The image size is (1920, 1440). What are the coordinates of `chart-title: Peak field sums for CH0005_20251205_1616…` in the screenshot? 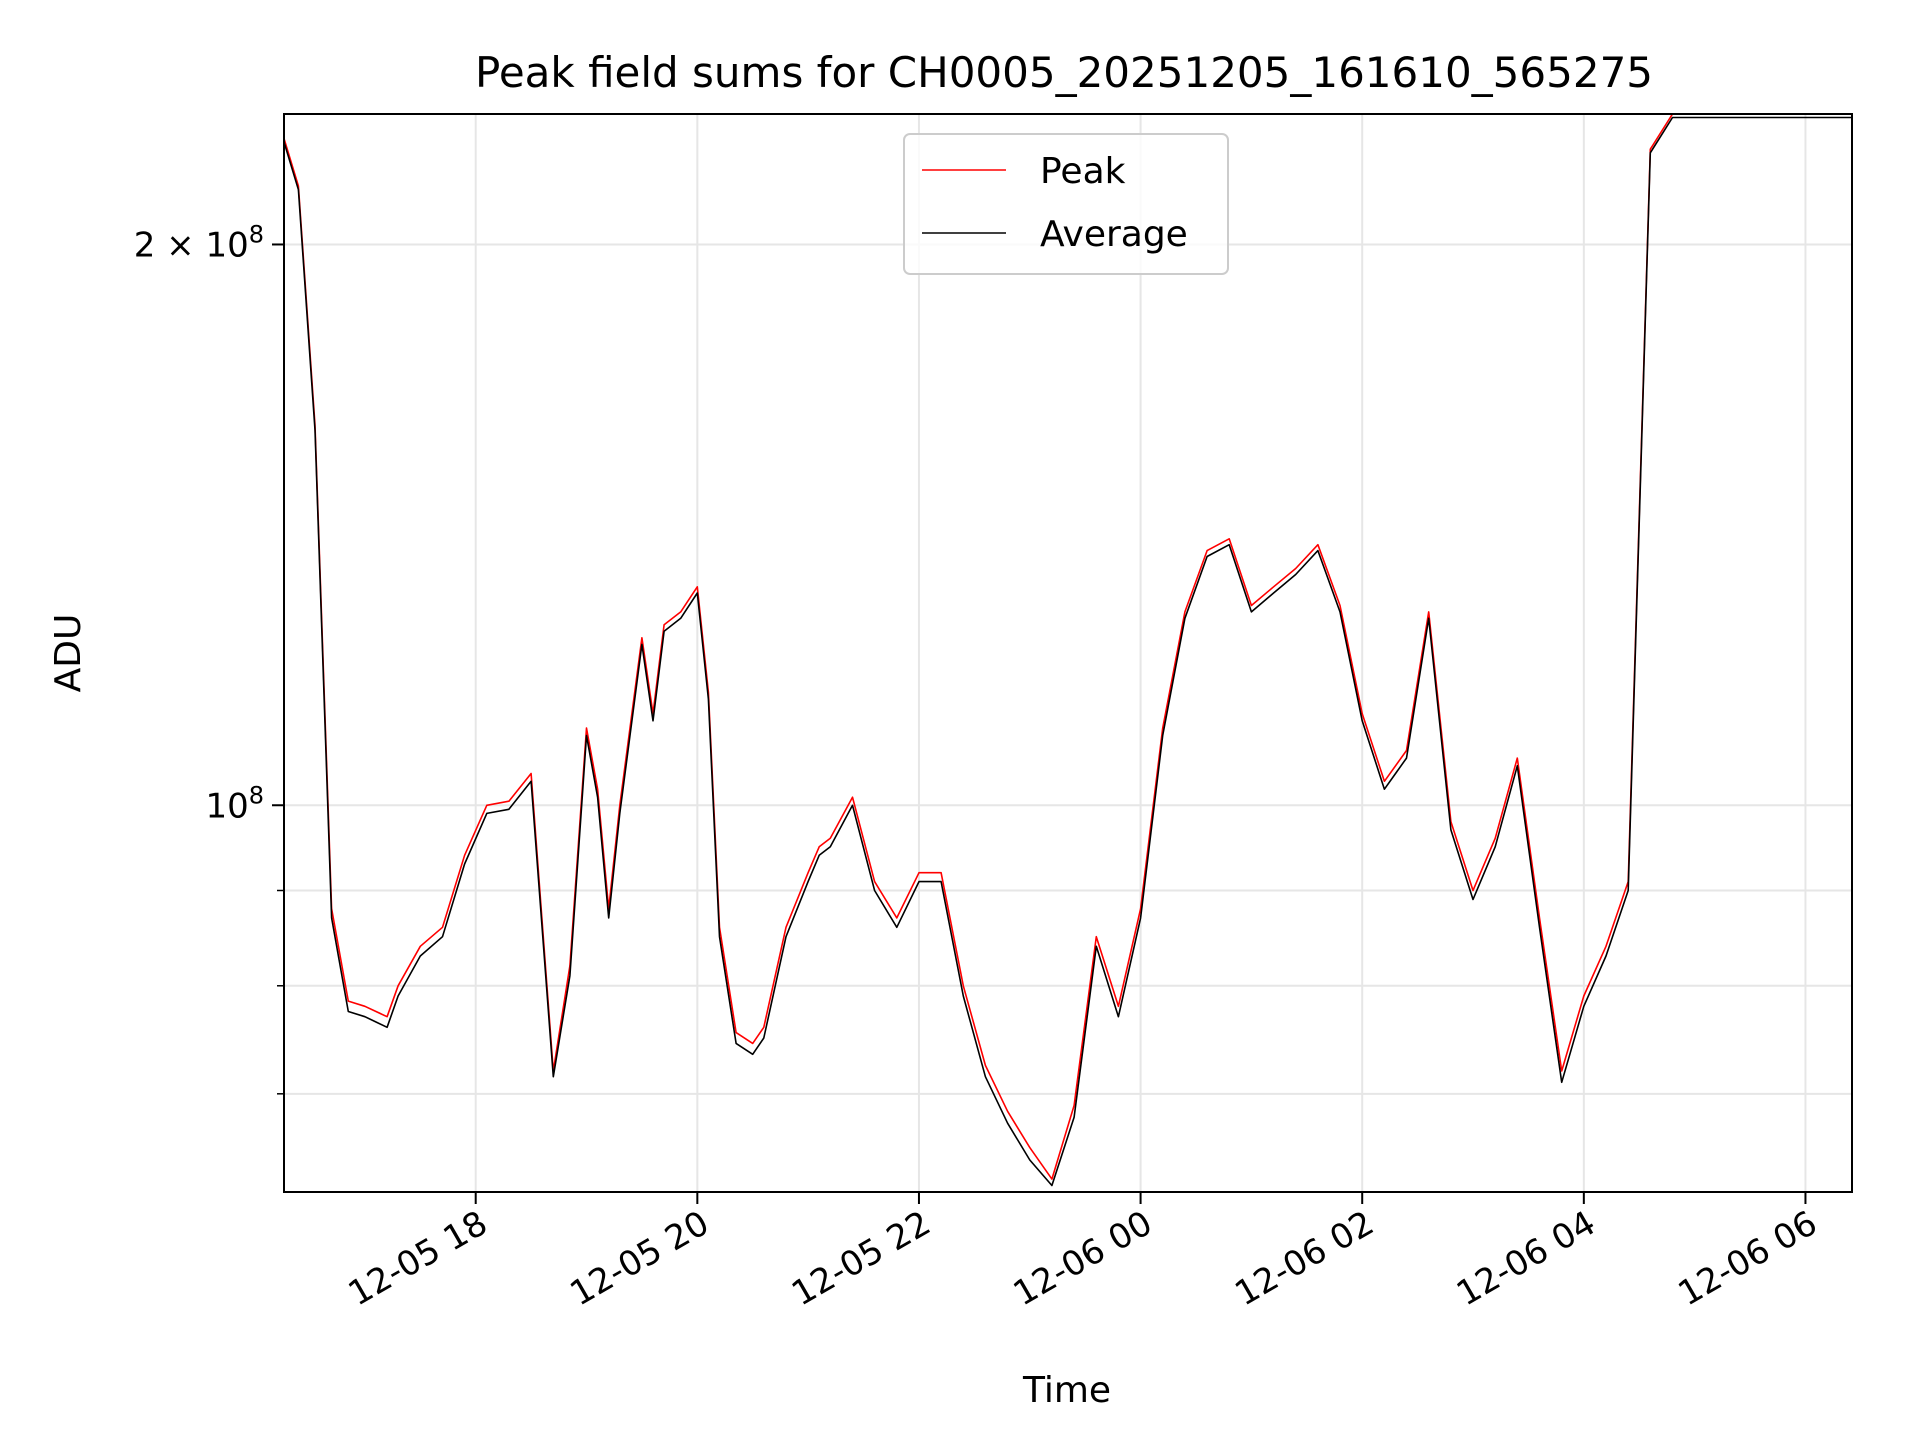 It's located at (1064, 72).